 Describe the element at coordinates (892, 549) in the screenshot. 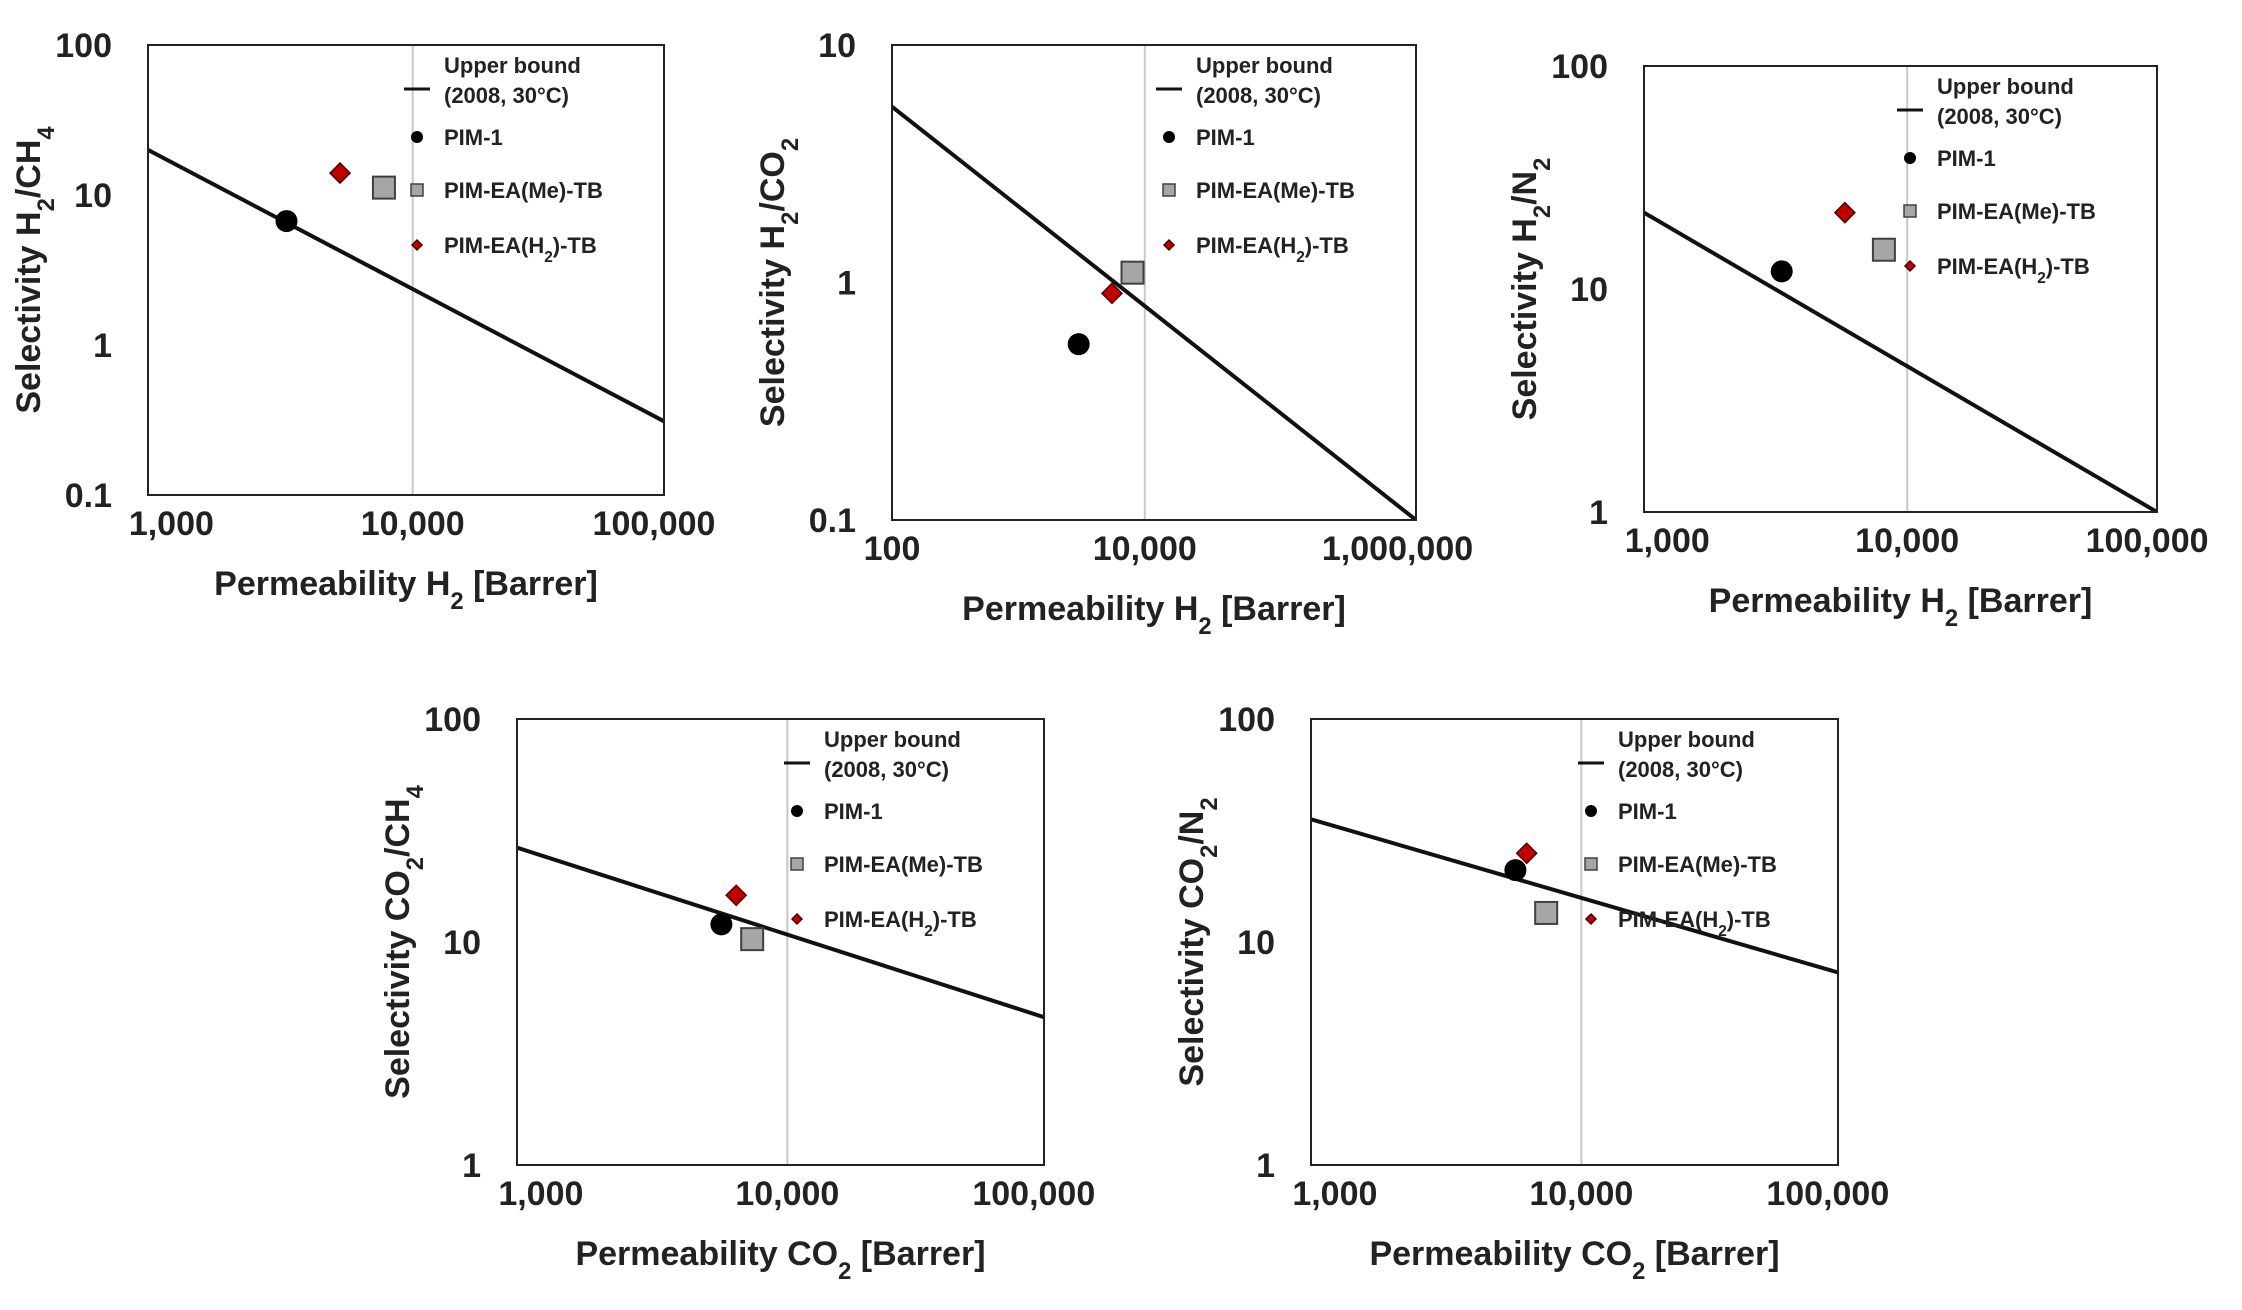

I see `x-tick-label: 100` at that location.